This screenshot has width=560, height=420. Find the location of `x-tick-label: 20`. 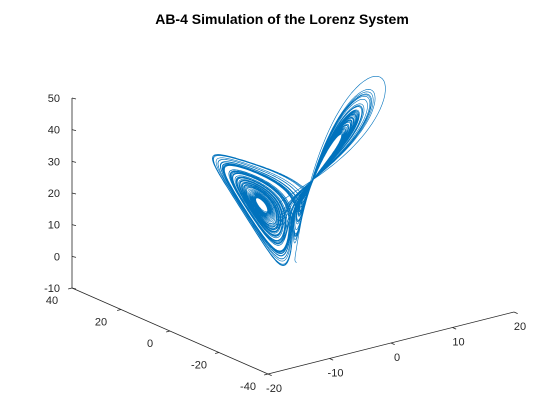

x-tick-label: 20 is located at coordinates (520, 327).